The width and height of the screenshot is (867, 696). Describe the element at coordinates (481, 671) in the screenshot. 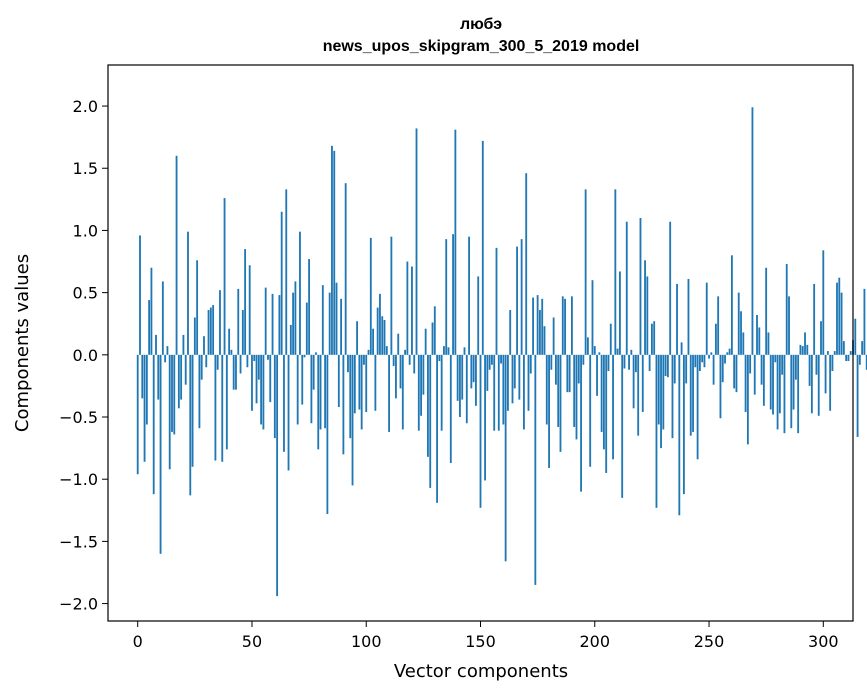

I see `x-axis-label: Vector components` at that location.